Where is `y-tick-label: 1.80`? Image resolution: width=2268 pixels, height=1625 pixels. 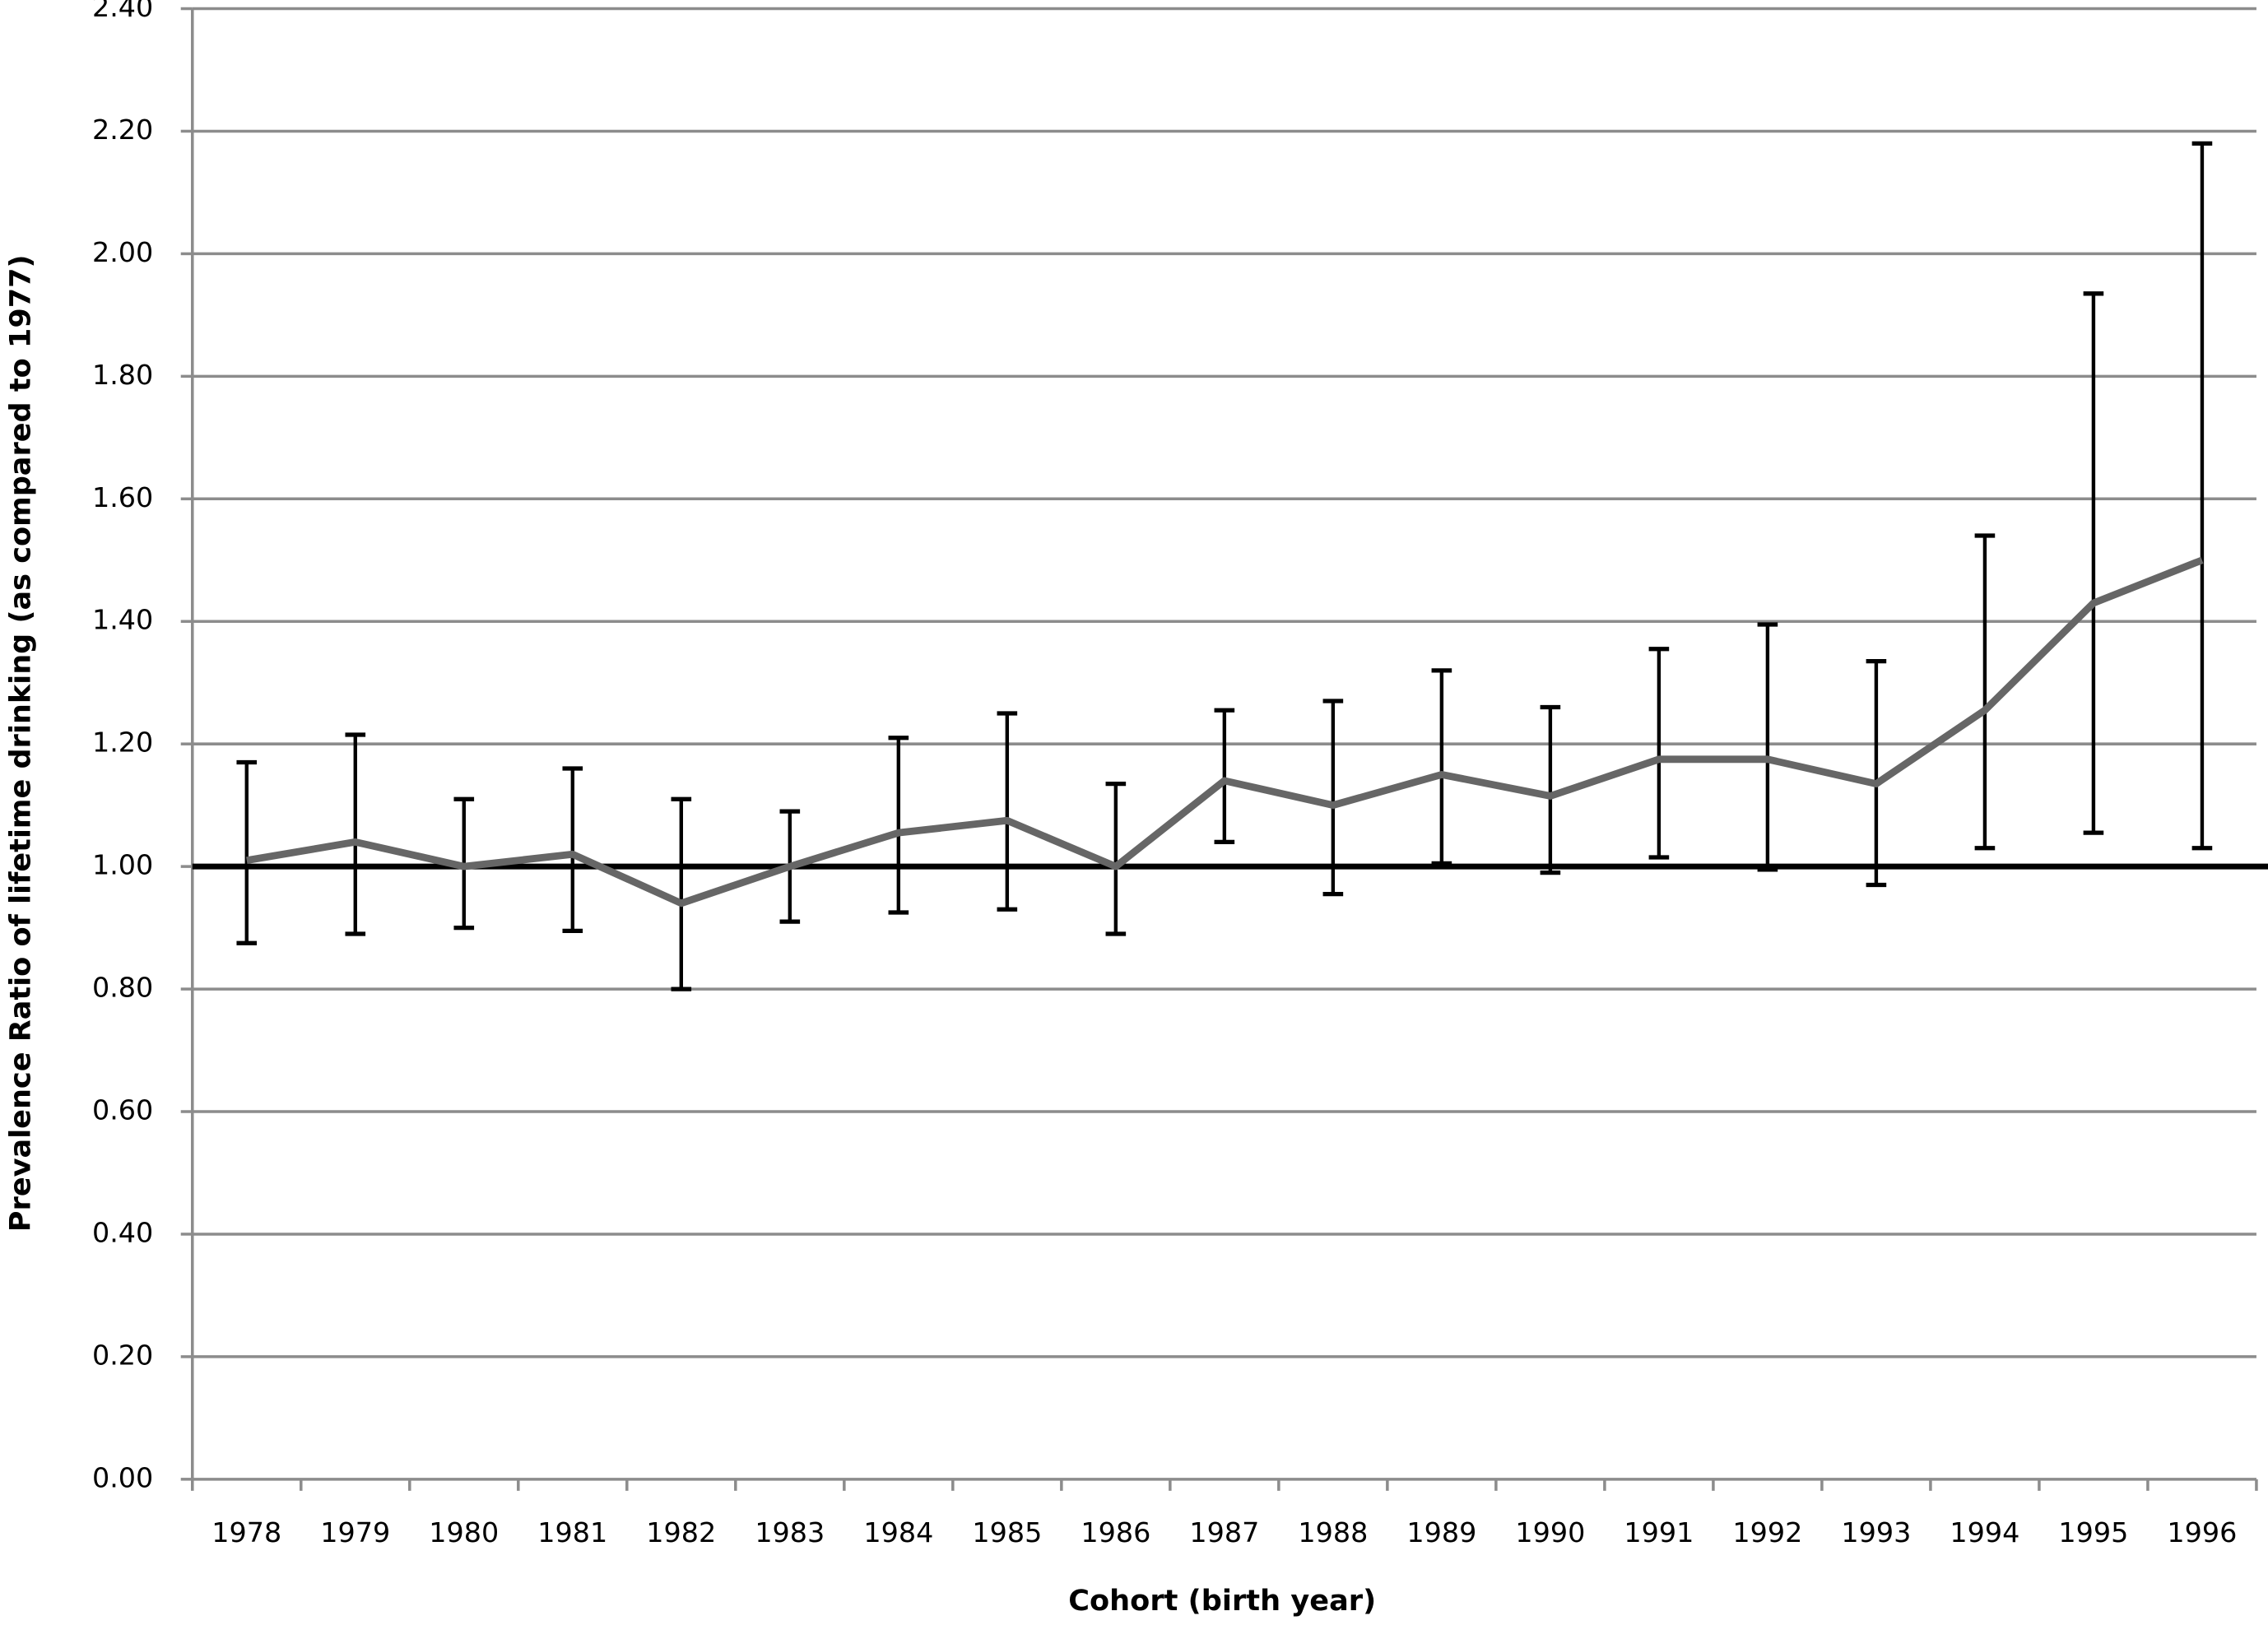
y-tick-label: 1.80 is located at coordinates (122, 375).